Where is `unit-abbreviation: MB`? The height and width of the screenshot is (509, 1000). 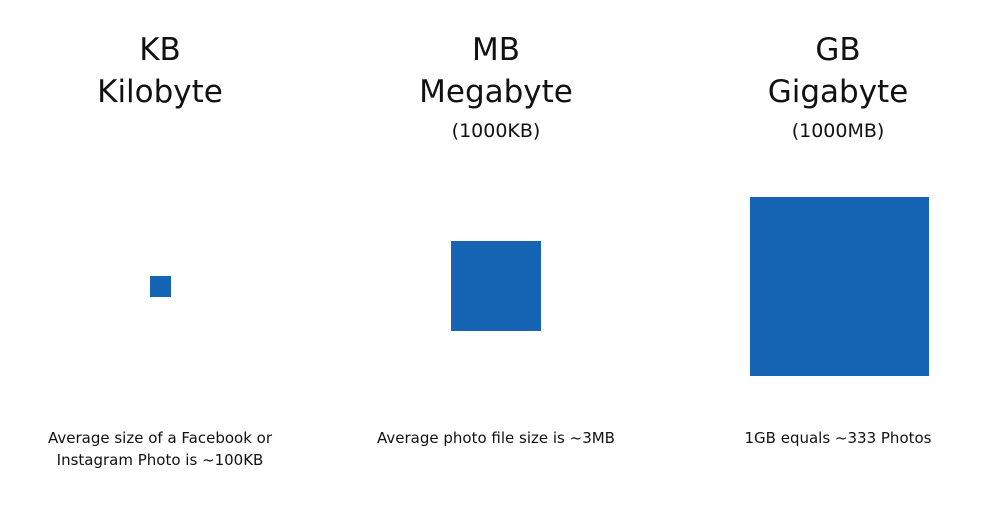
unit-abbreviation: MB is located at coordinates (495, 50).